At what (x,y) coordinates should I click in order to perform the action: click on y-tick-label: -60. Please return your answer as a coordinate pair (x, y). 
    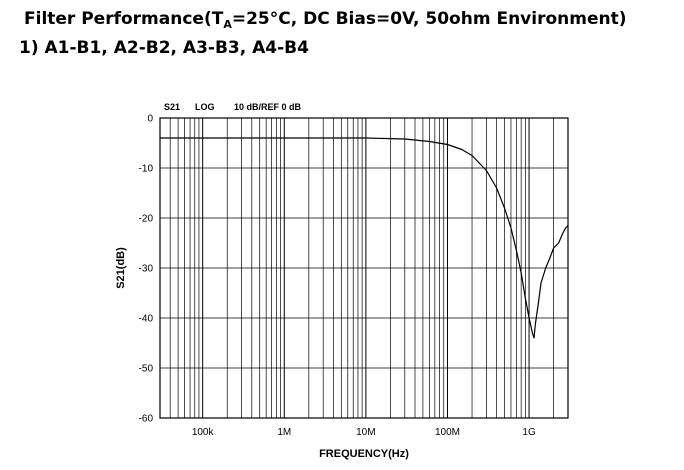
    Looking at the image, I should click on (146, 419).